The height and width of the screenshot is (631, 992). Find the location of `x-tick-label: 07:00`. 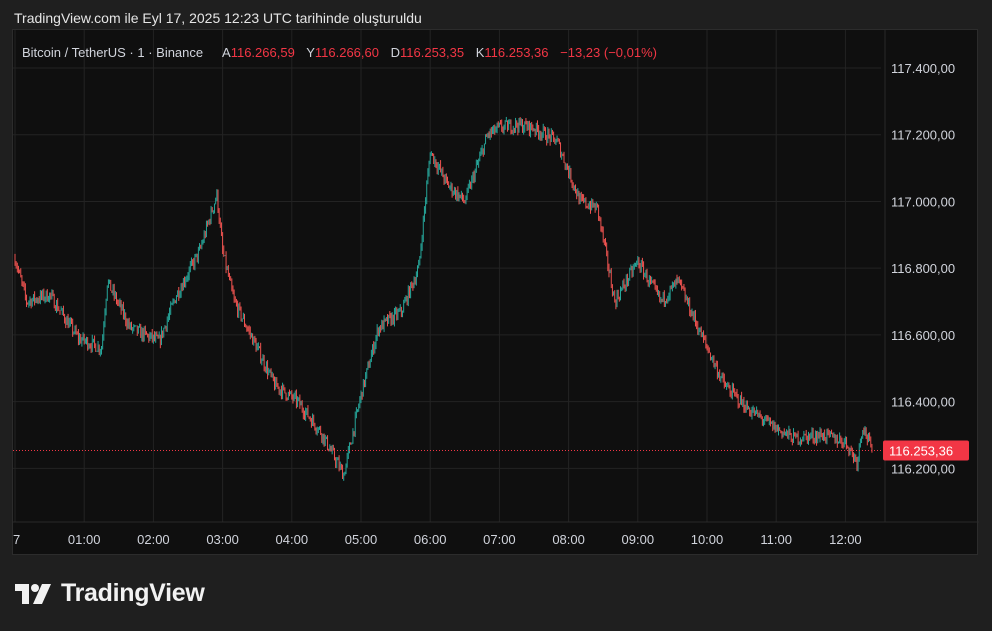

x-tick-label: 07:00 is located at coordinates (499, 539).